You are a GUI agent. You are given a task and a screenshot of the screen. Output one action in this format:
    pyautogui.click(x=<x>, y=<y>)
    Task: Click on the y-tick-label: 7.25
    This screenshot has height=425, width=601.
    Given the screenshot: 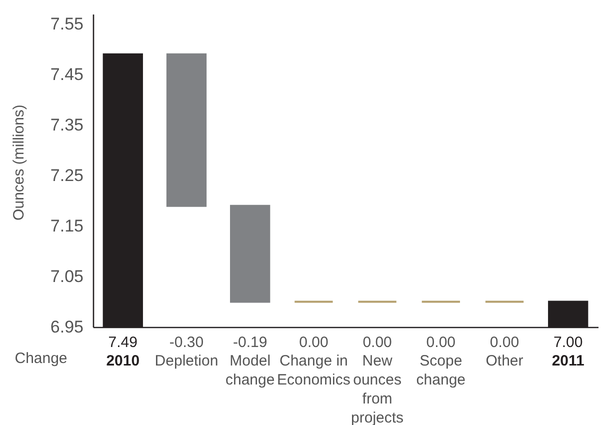 What is the action you would take?
    pyautogui.click(x=67, y=176)
    